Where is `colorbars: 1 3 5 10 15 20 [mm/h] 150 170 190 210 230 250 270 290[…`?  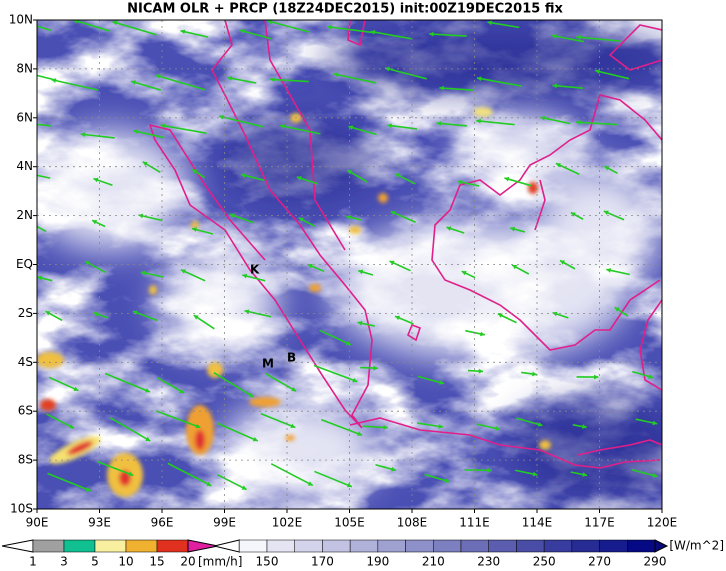
colorbars: 1 3 5 10 15 20 [mm/h] 150 170 190 210 230 250 270 290[… is located at coordinates (362, 554).